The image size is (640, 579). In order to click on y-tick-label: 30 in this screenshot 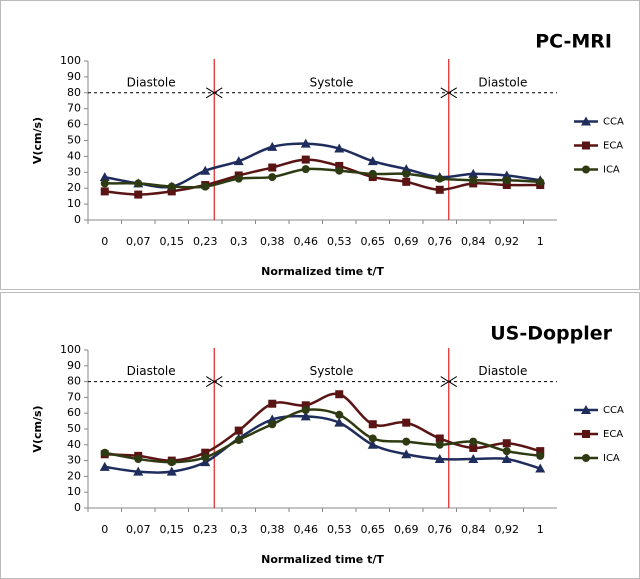, I will do `click(74, 171)`.